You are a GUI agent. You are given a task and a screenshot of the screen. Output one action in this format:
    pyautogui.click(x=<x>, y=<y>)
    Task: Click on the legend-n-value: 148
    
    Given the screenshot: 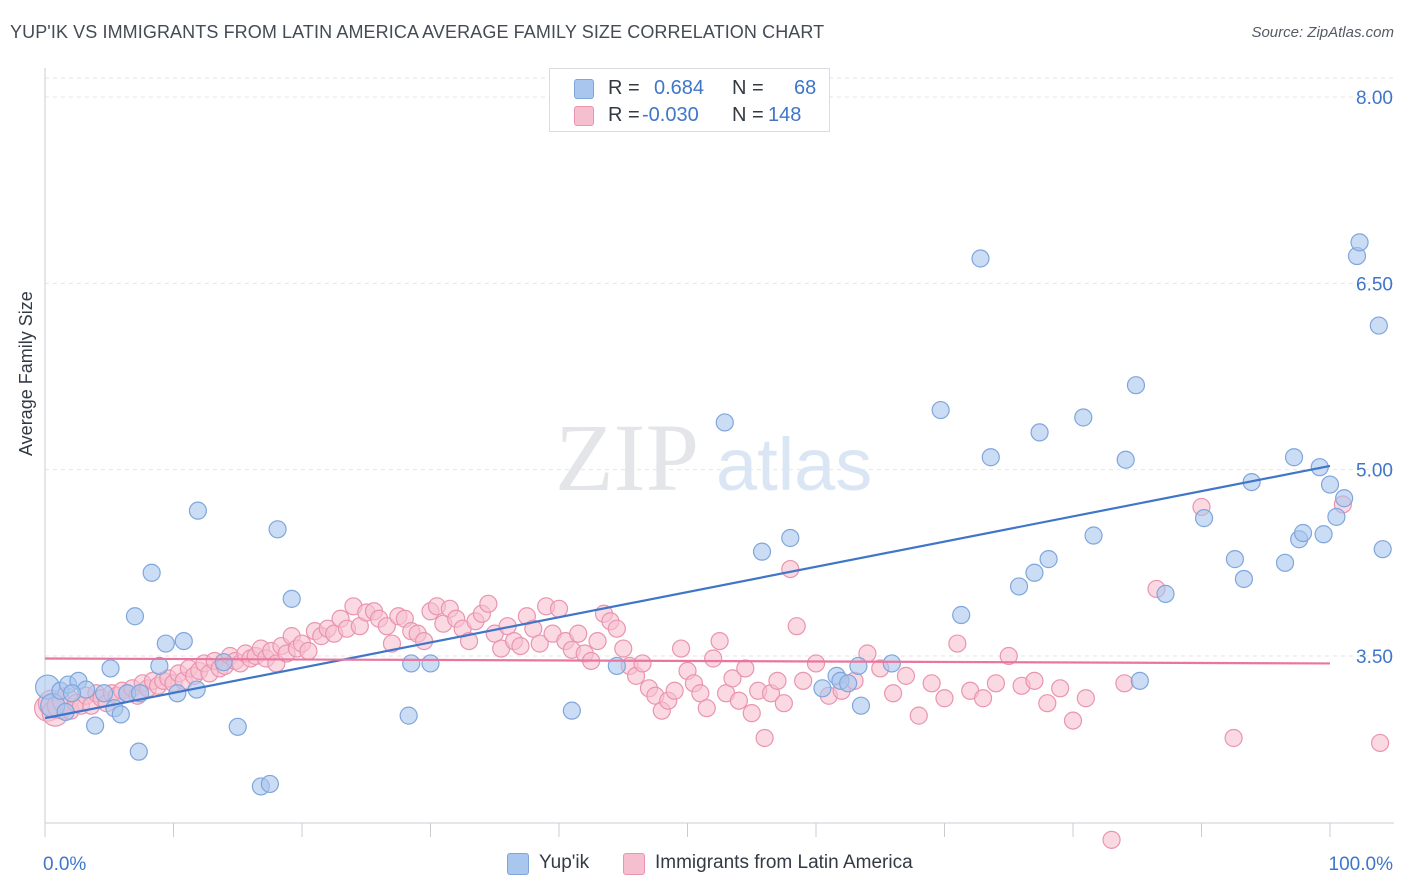 What is the action you would take?
    pyautogui.click(x=785, y=115)
    